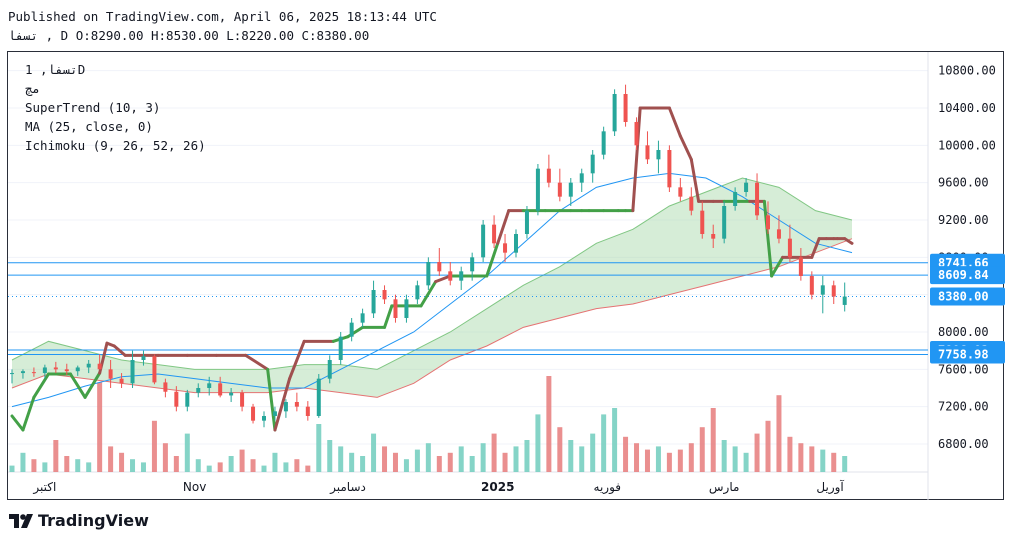  I want to click on legend-ichimoku: Ichimoku (9, 26, 52, 26), so click(115, 145).